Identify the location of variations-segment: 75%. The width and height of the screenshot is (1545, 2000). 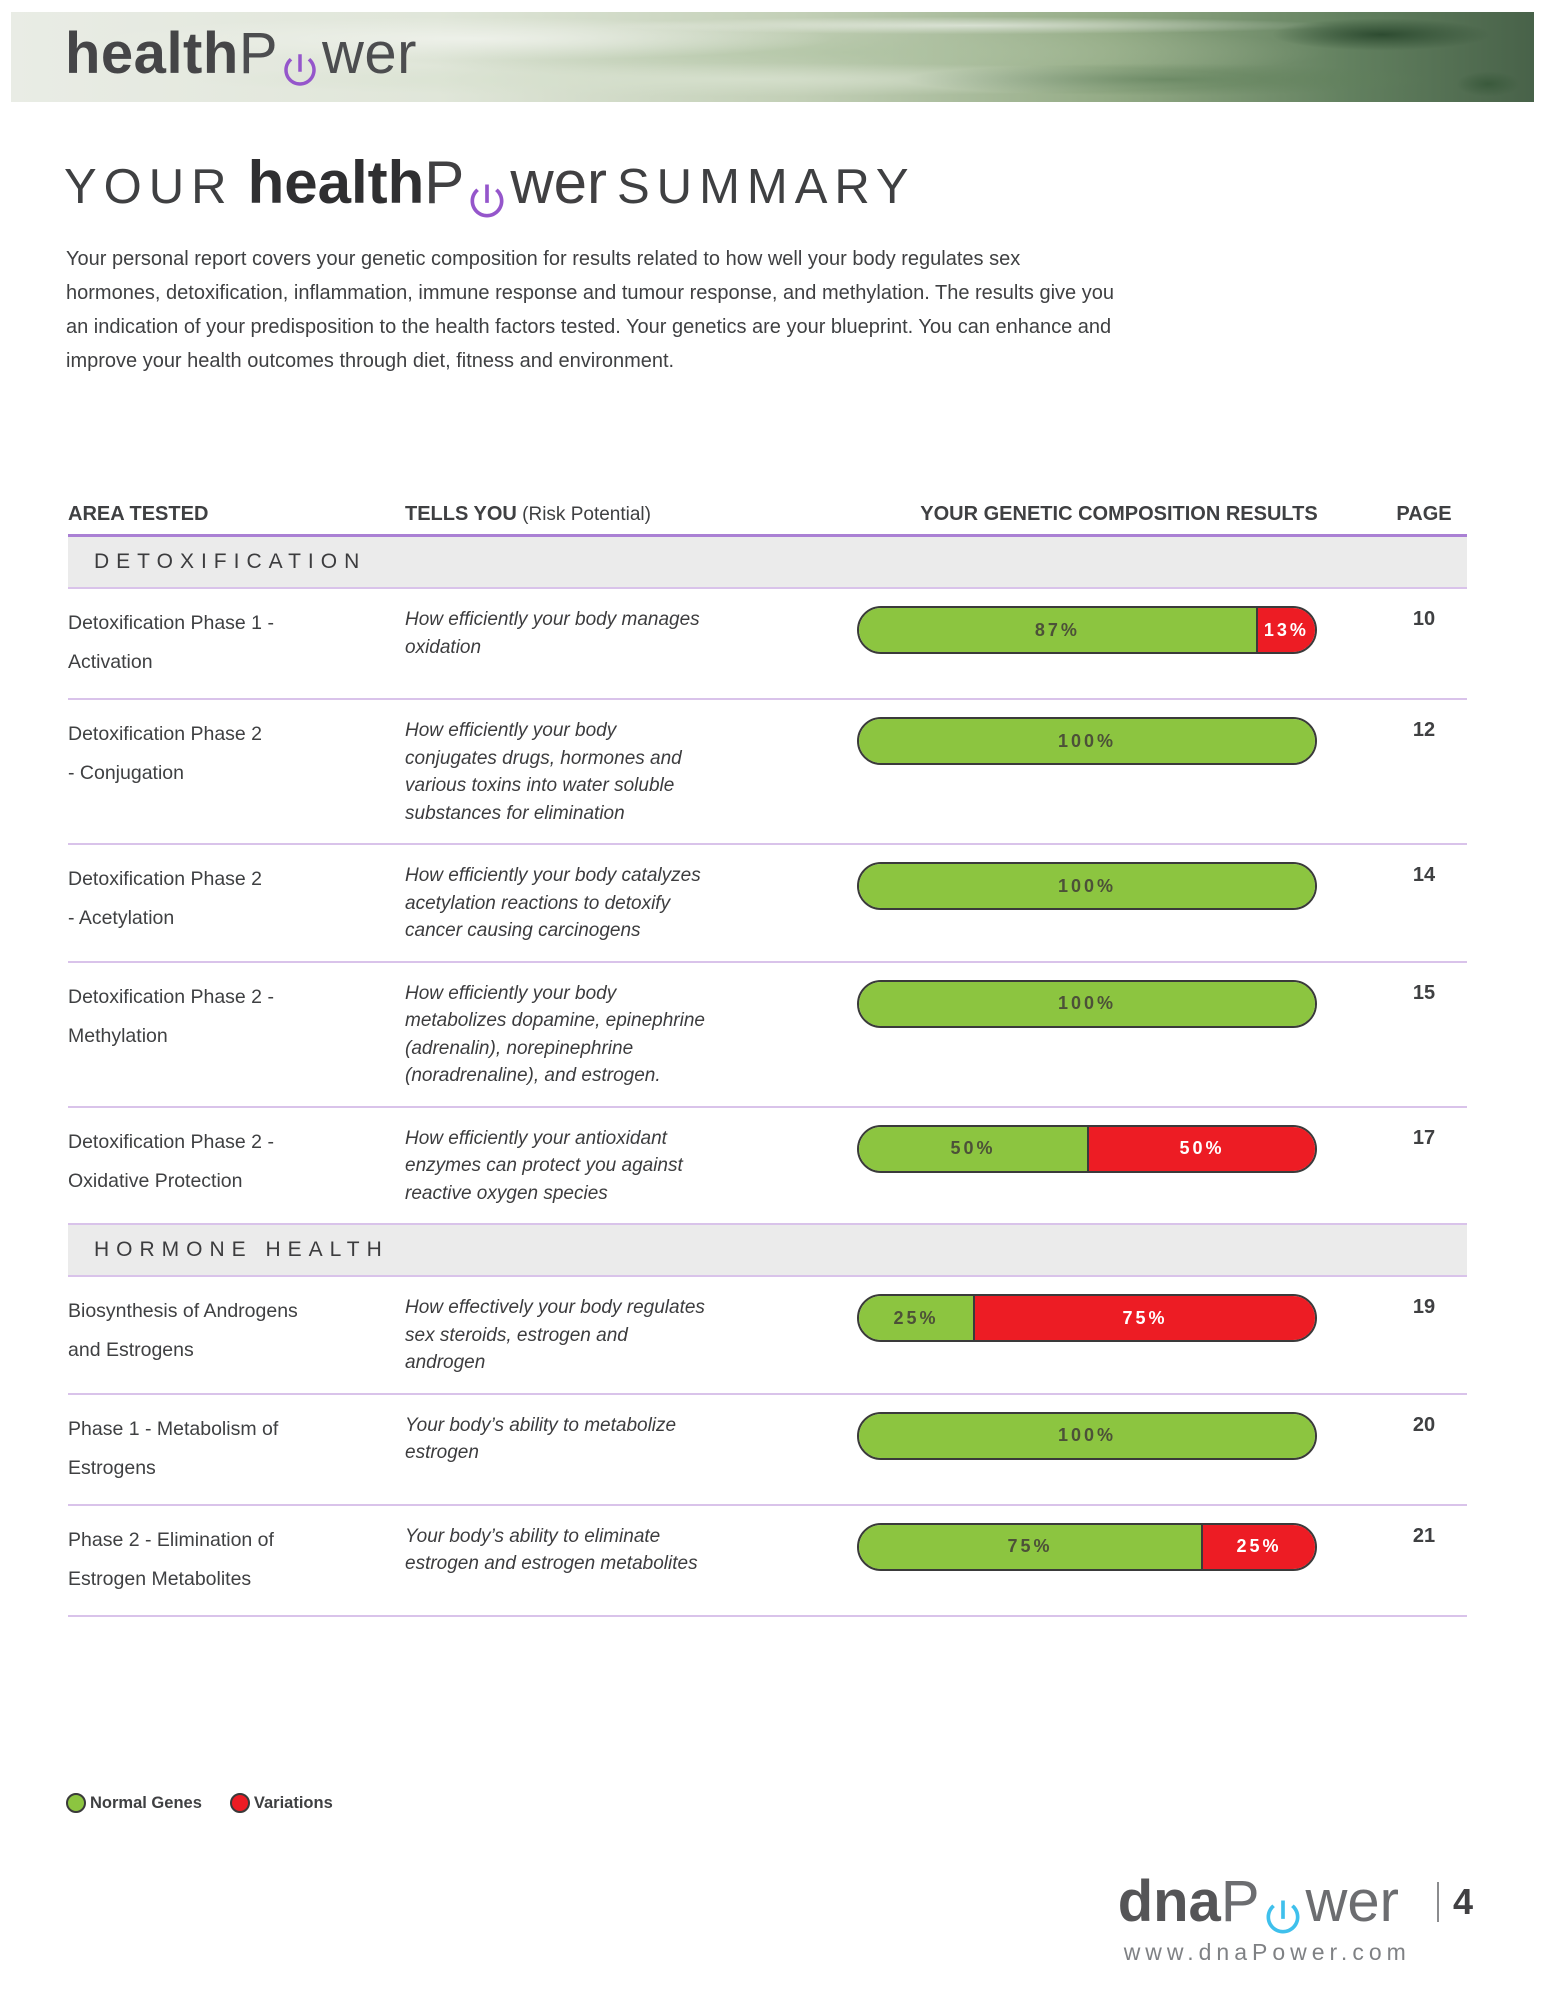
(1145, 1318).